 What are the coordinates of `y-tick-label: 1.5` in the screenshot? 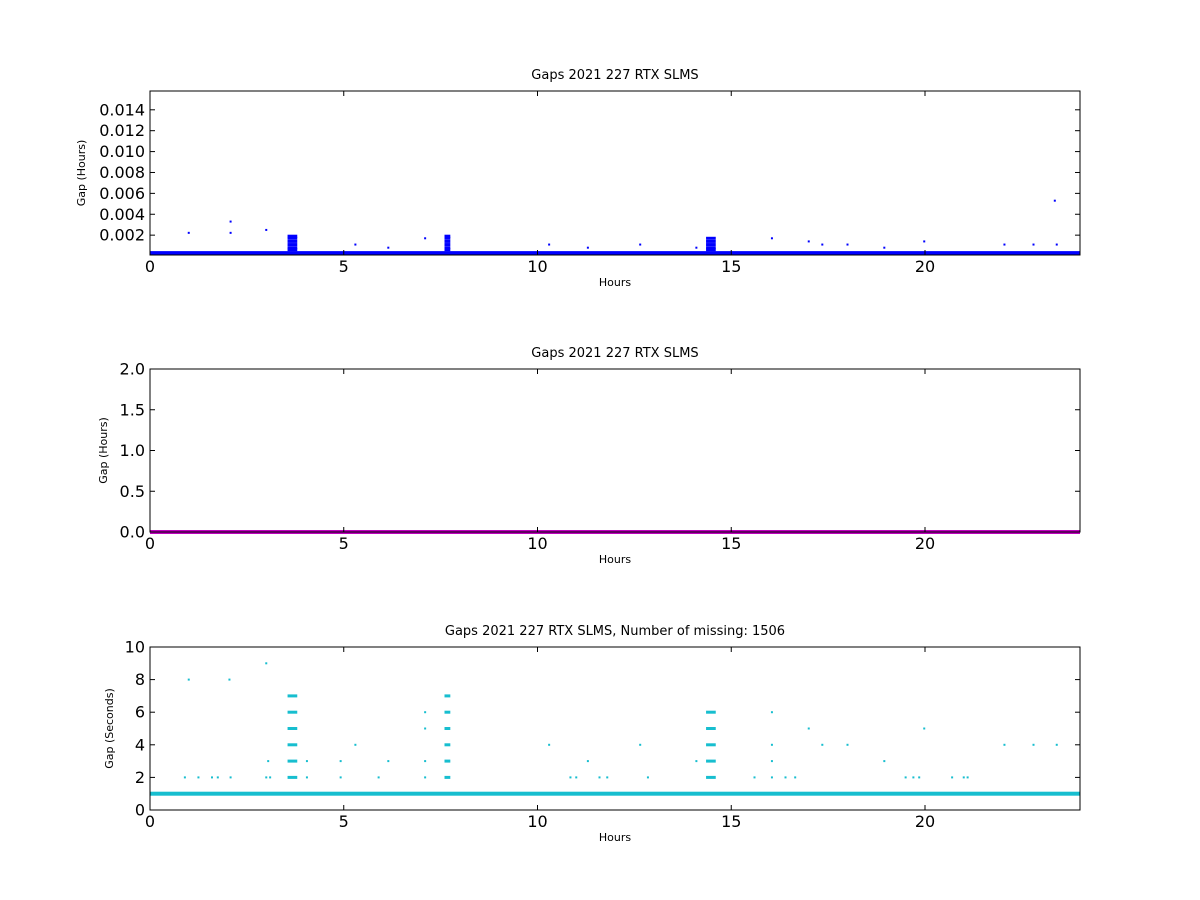 It's located at (132, 409).